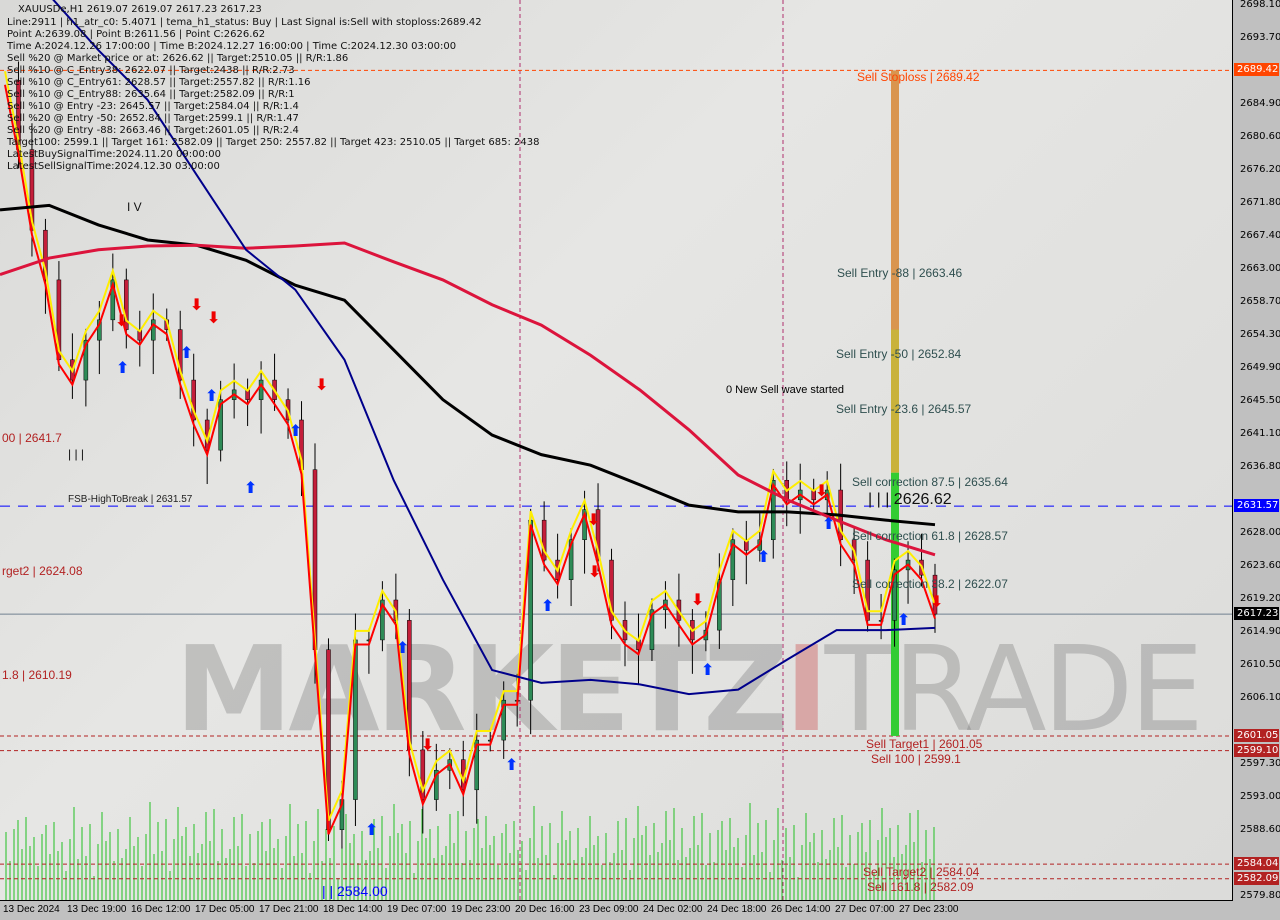  What do you see at coordinates (1260, 434) in the screenshot?
I see `price-tick-label: 2641.10` at bounding box center [1260, 434].